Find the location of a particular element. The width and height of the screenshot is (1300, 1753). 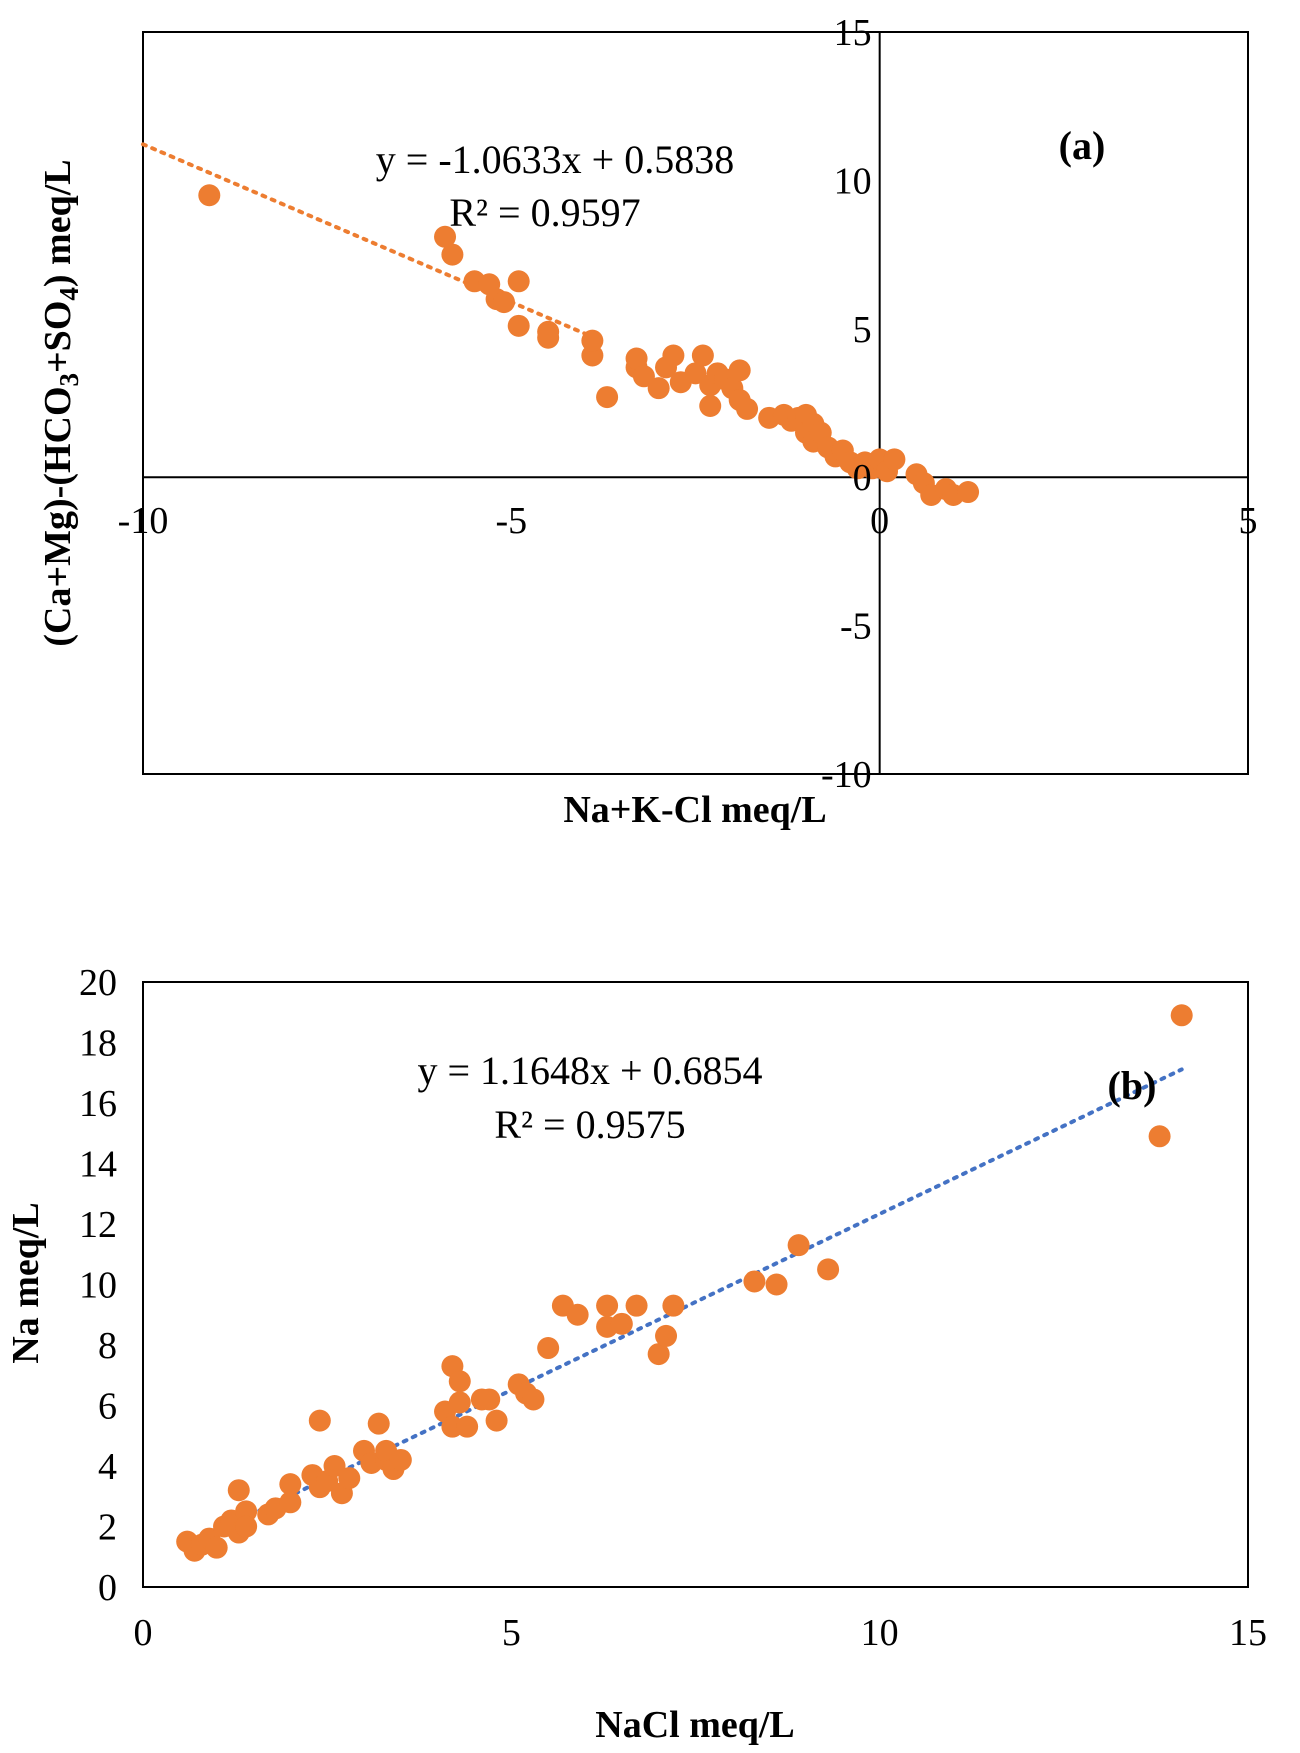

ylabel-subscript: 4 is located at coordinates (69, 294).